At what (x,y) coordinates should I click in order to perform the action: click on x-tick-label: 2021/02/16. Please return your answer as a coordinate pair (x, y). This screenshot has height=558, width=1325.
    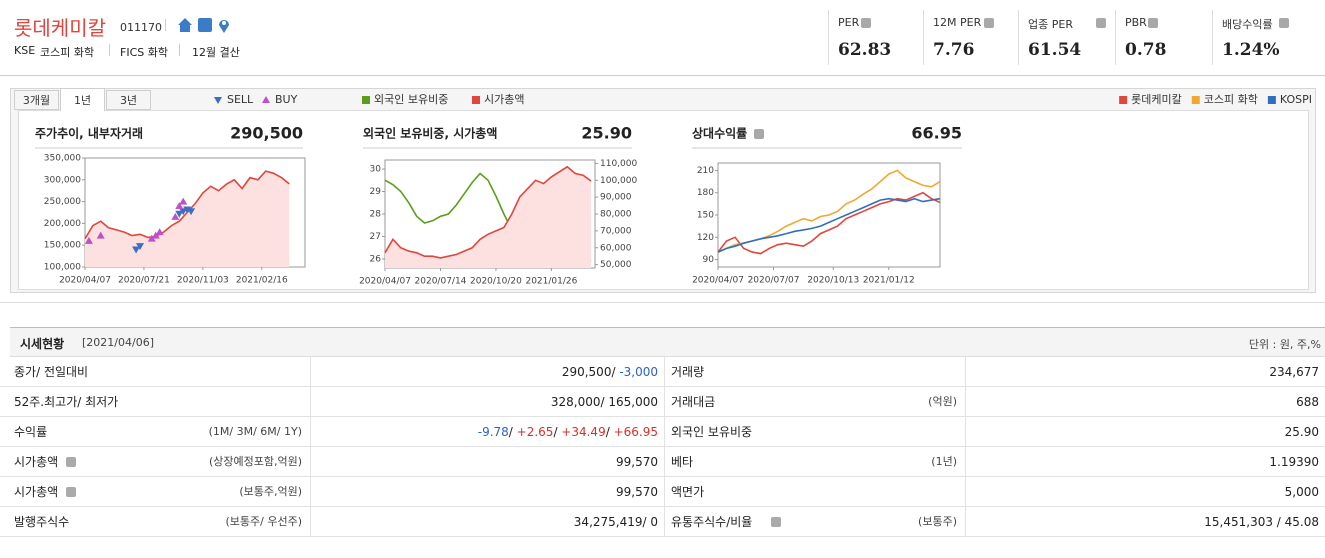
    Looking at the image, I should click on (262, 281).